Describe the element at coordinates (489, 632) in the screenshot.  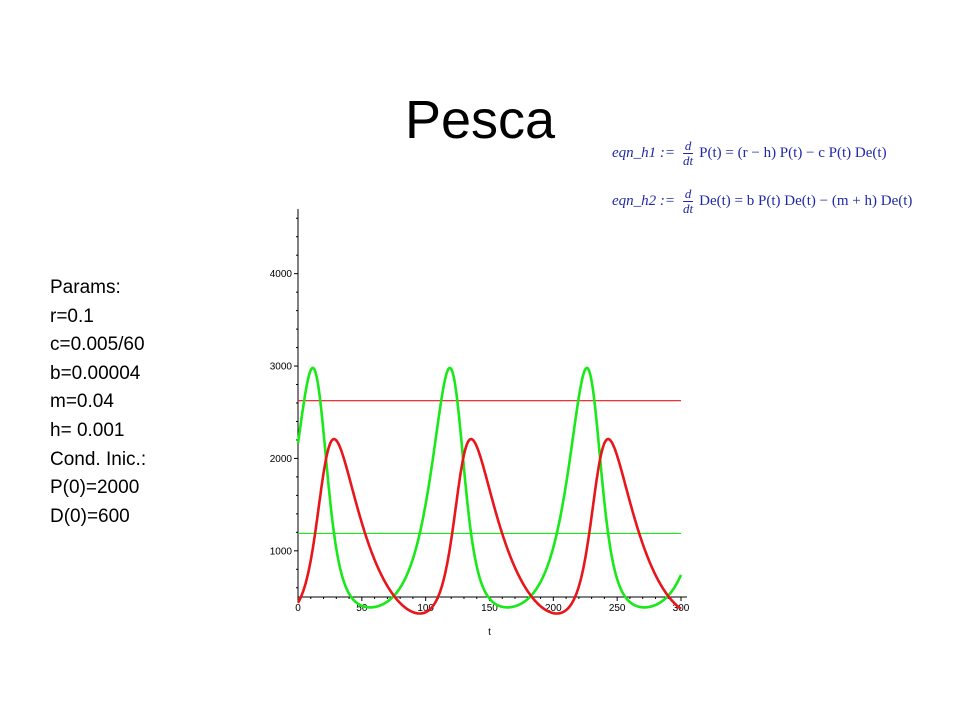
I see `x-axis-label: t` at that location.